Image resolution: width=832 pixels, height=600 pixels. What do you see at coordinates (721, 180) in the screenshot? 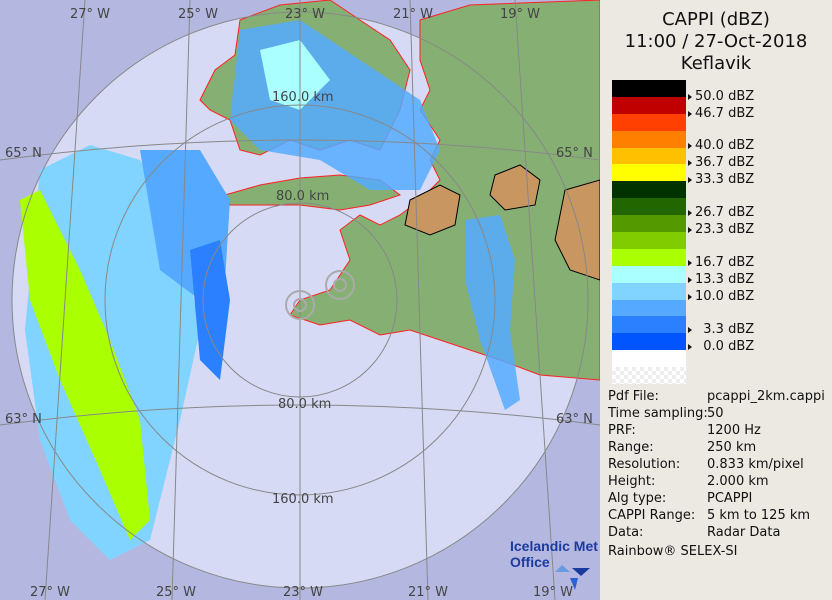
I see `color-scale-label: 33.3 dBZ` at bounding box center [721, 180].